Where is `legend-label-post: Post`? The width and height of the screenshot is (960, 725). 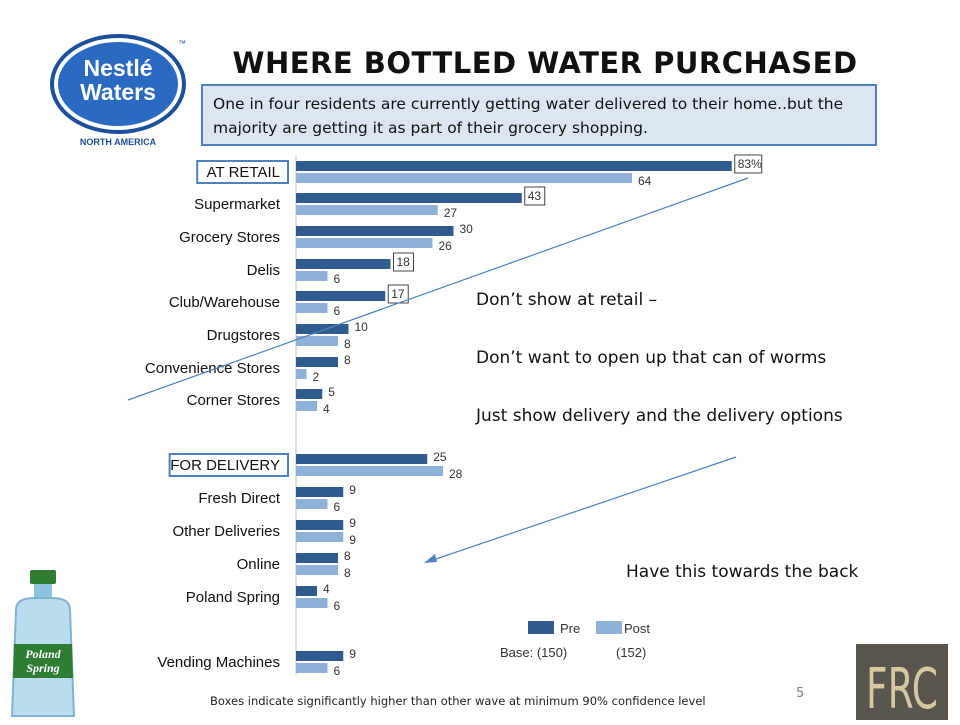 legend-label-post: Post is located at coordinates (637, 628).